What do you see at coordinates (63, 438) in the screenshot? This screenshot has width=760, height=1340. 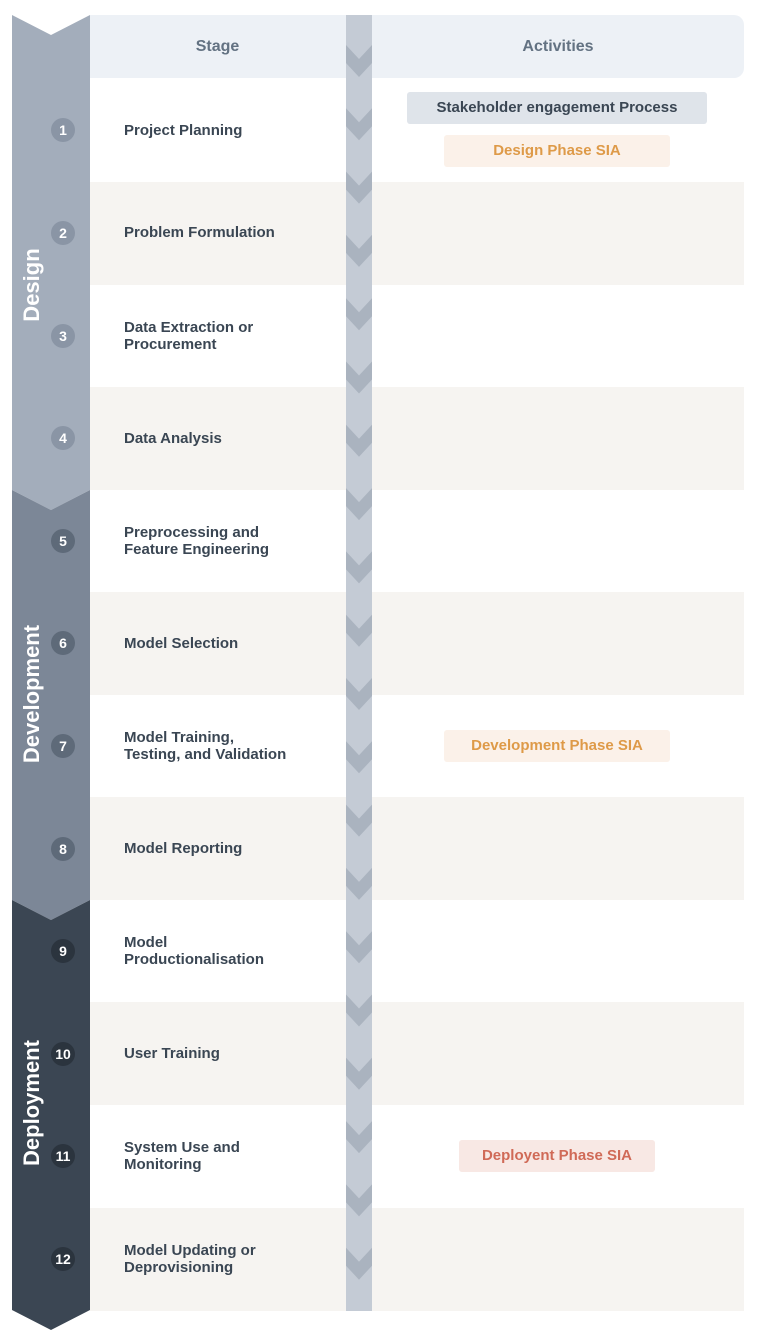 I see `stage-number-badge: 4` at bounding box center [63, 438].